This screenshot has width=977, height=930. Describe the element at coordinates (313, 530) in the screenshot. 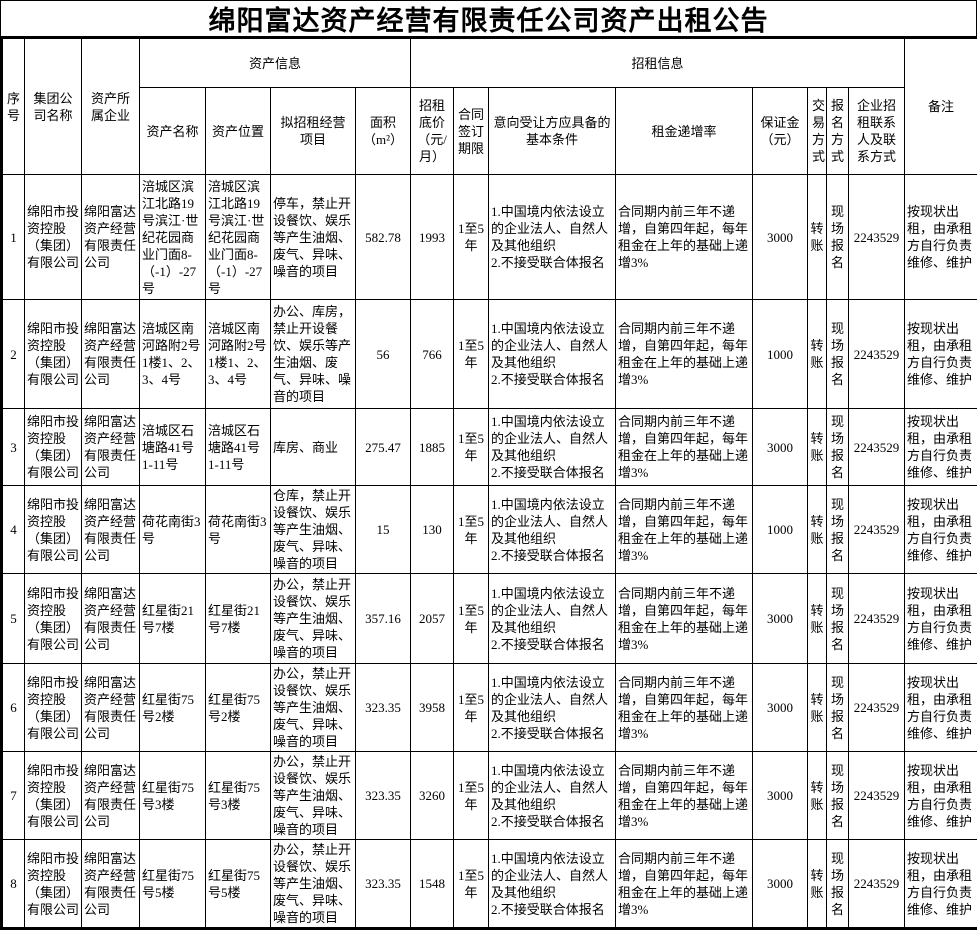

I see `cell-planned-business: 仓库，禁止开设餐饮、娱乐等产生油烟、废气、异味、噪音的项目` at that location.